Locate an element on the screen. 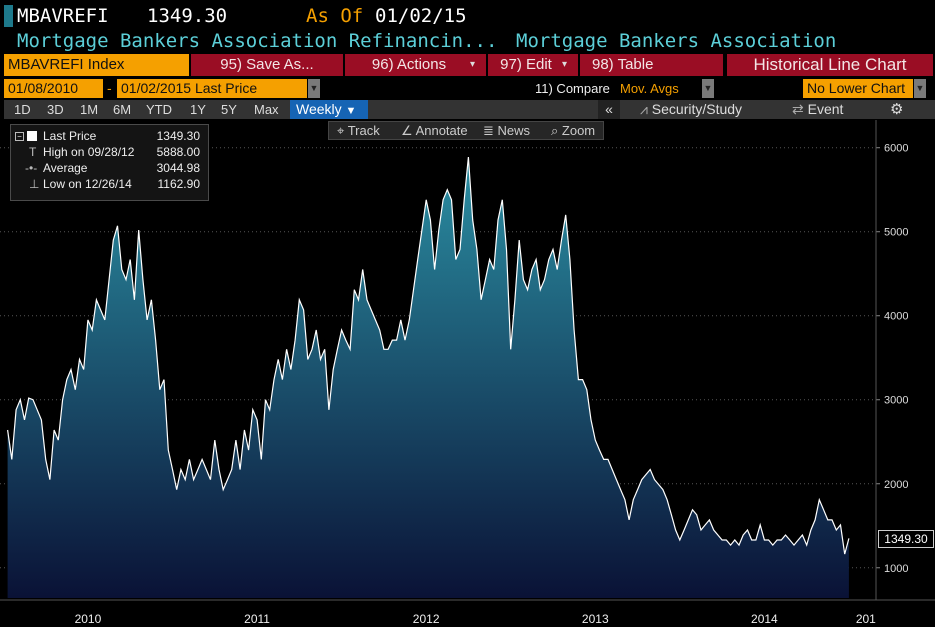  edit-caret: ▾ is located at coordinates (570, 65).